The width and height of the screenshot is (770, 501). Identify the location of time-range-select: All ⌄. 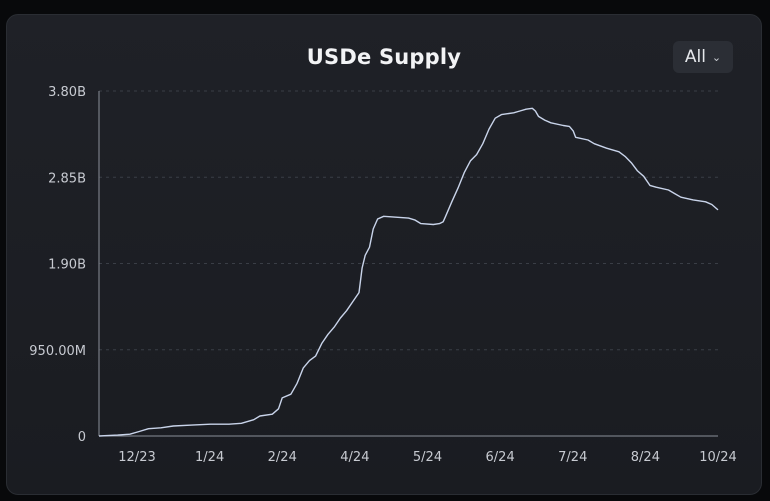
(703, 57).